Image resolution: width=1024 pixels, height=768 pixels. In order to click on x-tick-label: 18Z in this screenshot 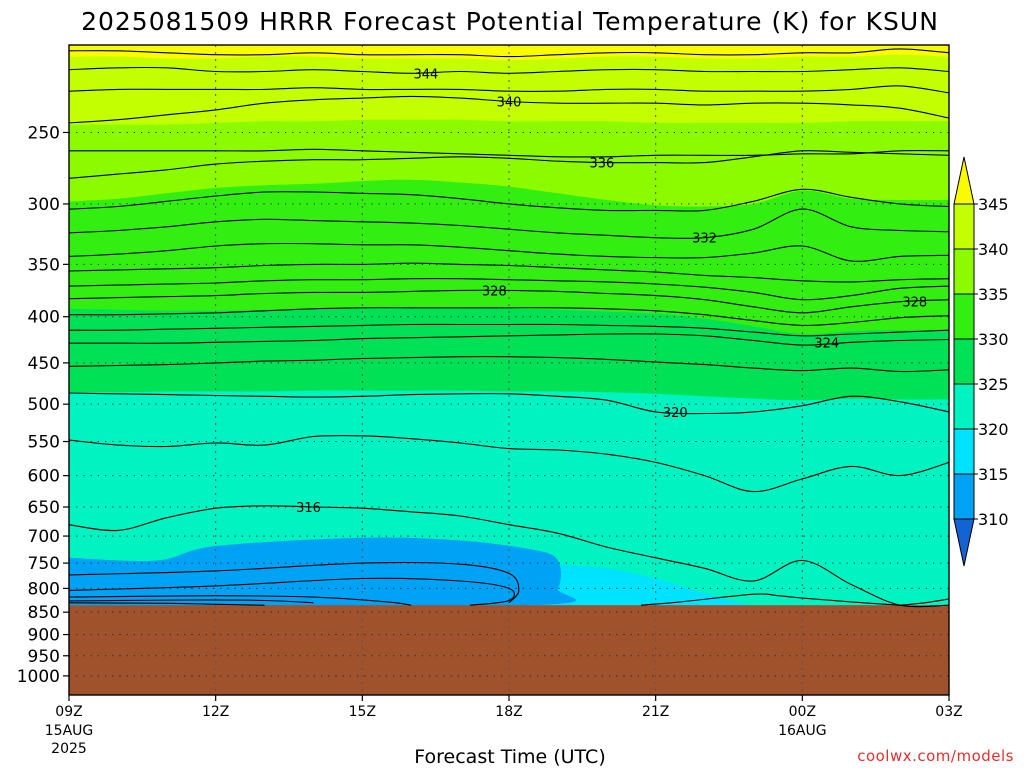, I will do `click(508, 712)`.